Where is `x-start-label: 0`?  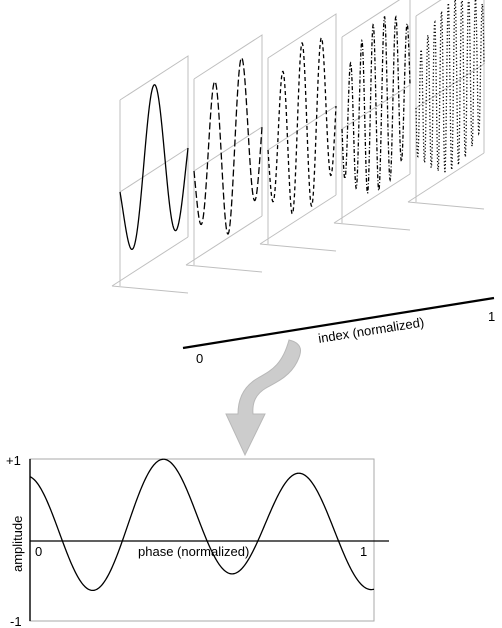
x-start-label: 0 is located at coordinates (38, 551).